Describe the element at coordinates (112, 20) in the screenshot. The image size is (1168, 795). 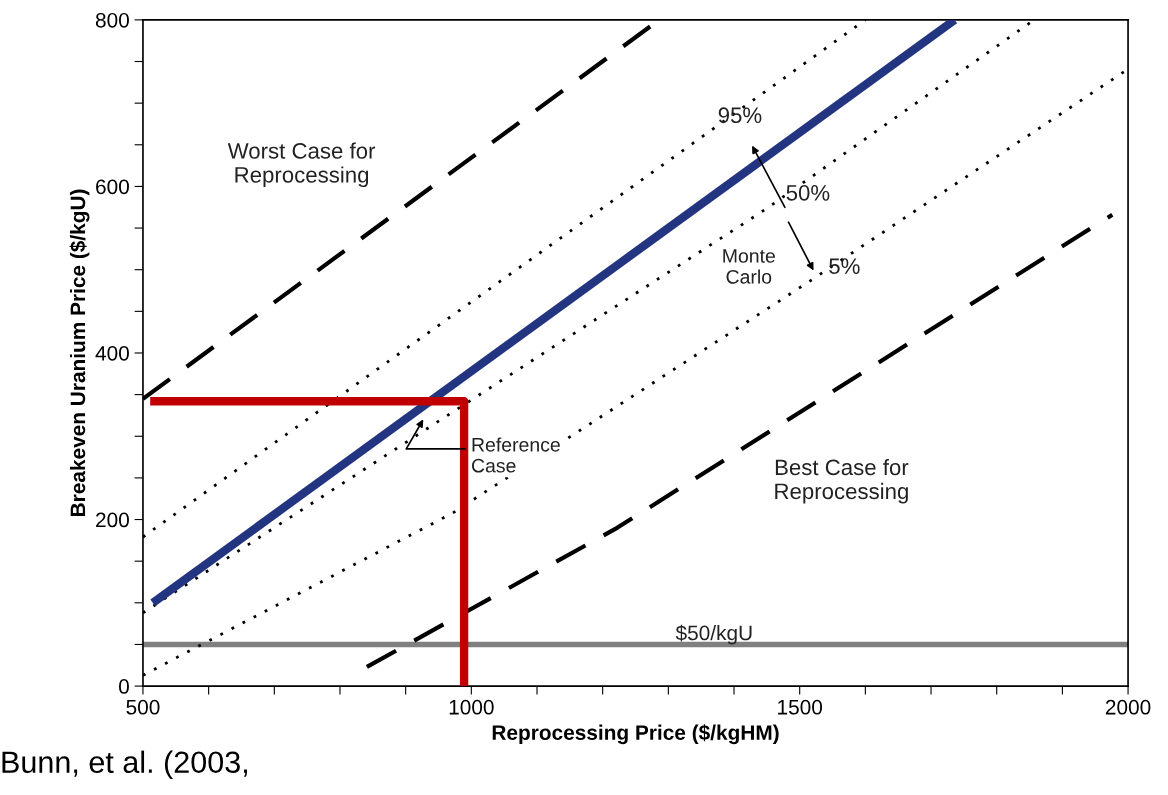
I see `y-tick-label: 800` at that location.